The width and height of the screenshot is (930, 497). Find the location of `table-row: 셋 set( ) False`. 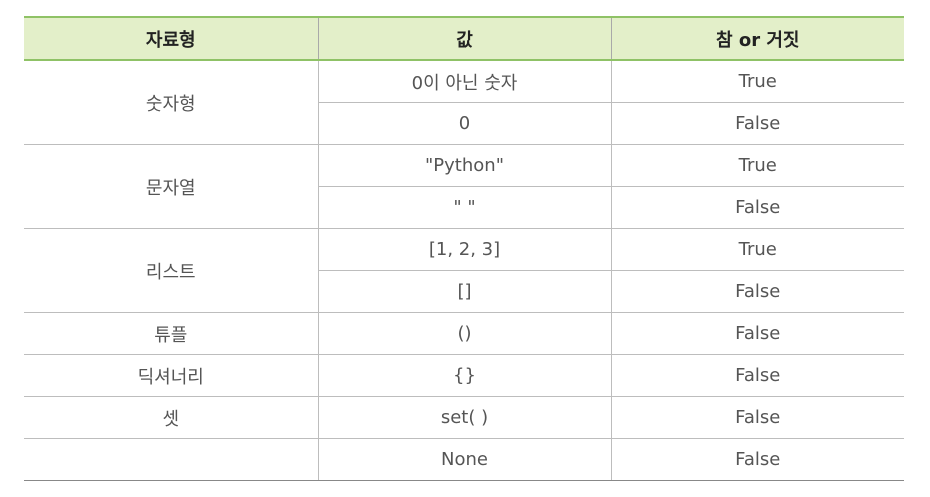

table-row: 셋 set( ) False is located at coordinates (464, 417).